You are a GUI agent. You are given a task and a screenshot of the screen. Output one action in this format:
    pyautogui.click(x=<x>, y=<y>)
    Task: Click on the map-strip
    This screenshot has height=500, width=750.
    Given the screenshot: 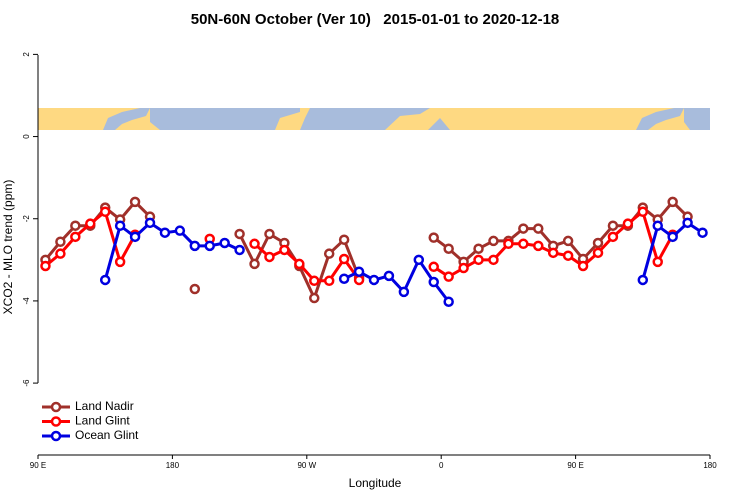 What is the action you would take?
    pyautogui.click(x=374, y=119)
    